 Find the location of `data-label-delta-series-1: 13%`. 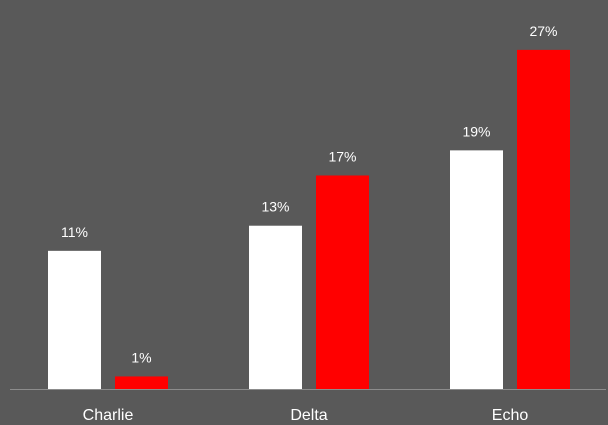

data-label-delta-series-1: 13% is located at coordinates (275, 207).